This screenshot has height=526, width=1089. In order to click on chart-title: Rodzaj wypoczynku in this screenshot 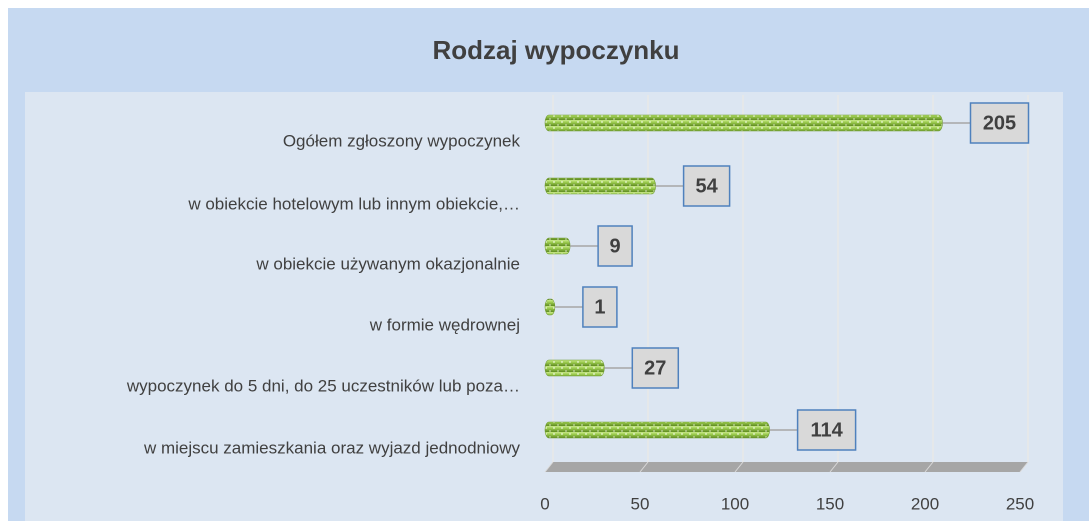, I will do `click(555, 50)`.